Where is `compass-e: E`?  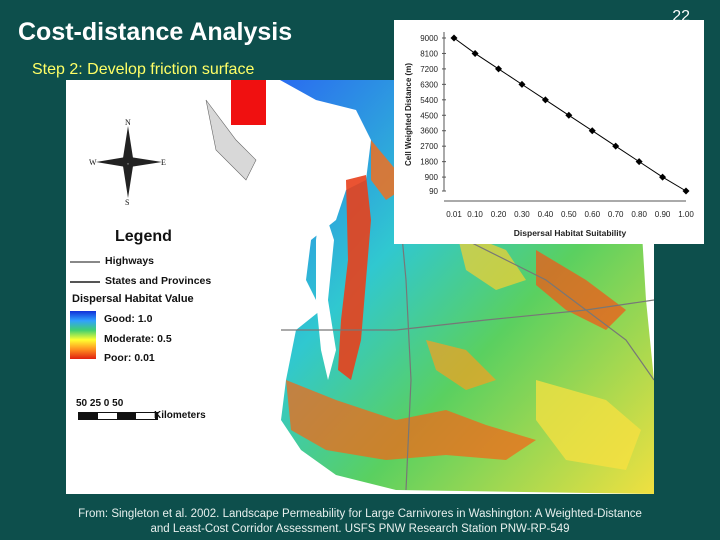 compass-e: E is located at coordinates (163, 162).